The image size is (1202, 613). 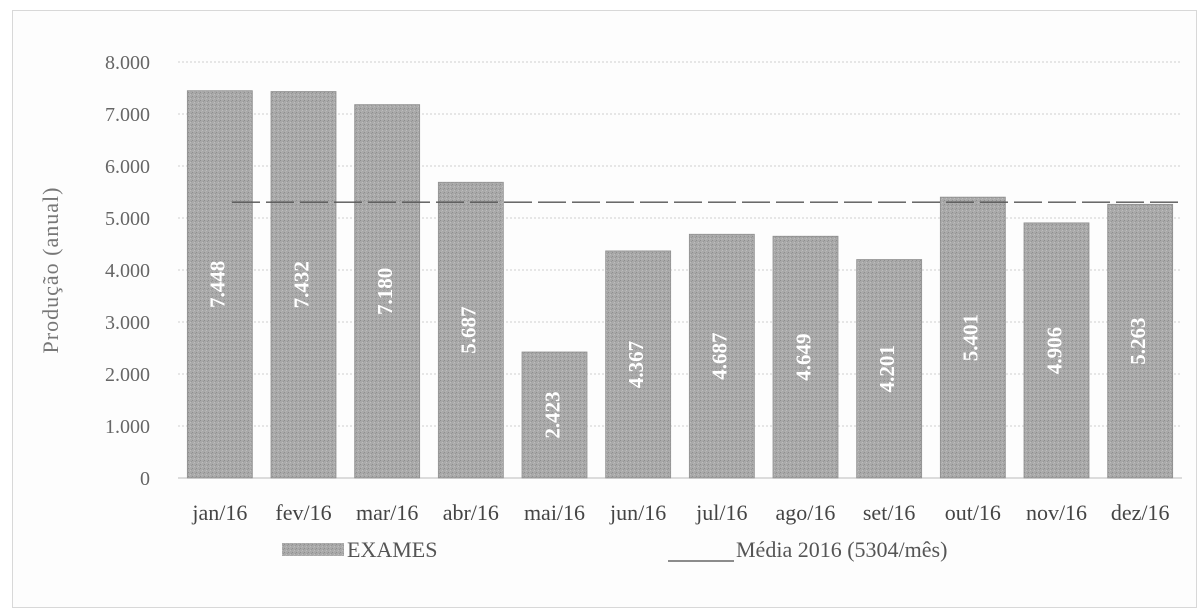 I want to click on data-label: 7.432, so click(x=301, y=284).